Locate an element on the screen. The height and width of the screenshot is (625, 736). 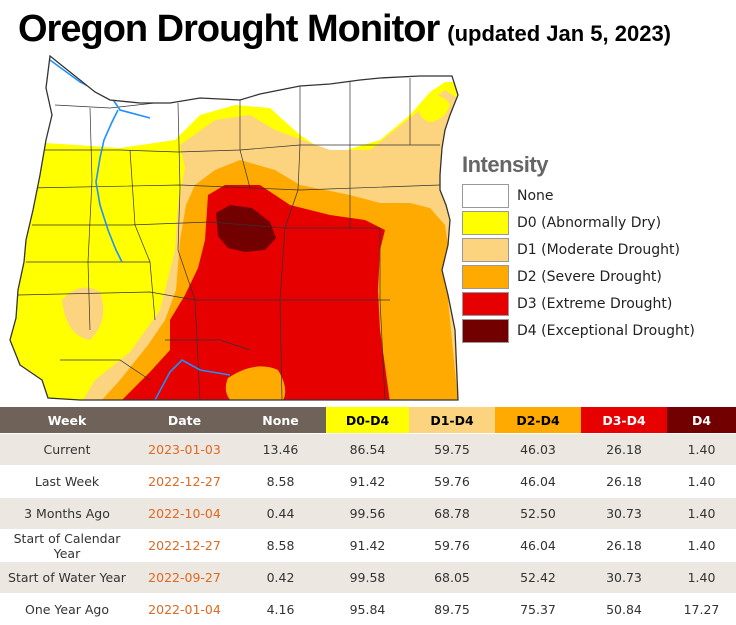
legend-item: D4 (Exceptional Drought) is located at coordinates (578, 330).